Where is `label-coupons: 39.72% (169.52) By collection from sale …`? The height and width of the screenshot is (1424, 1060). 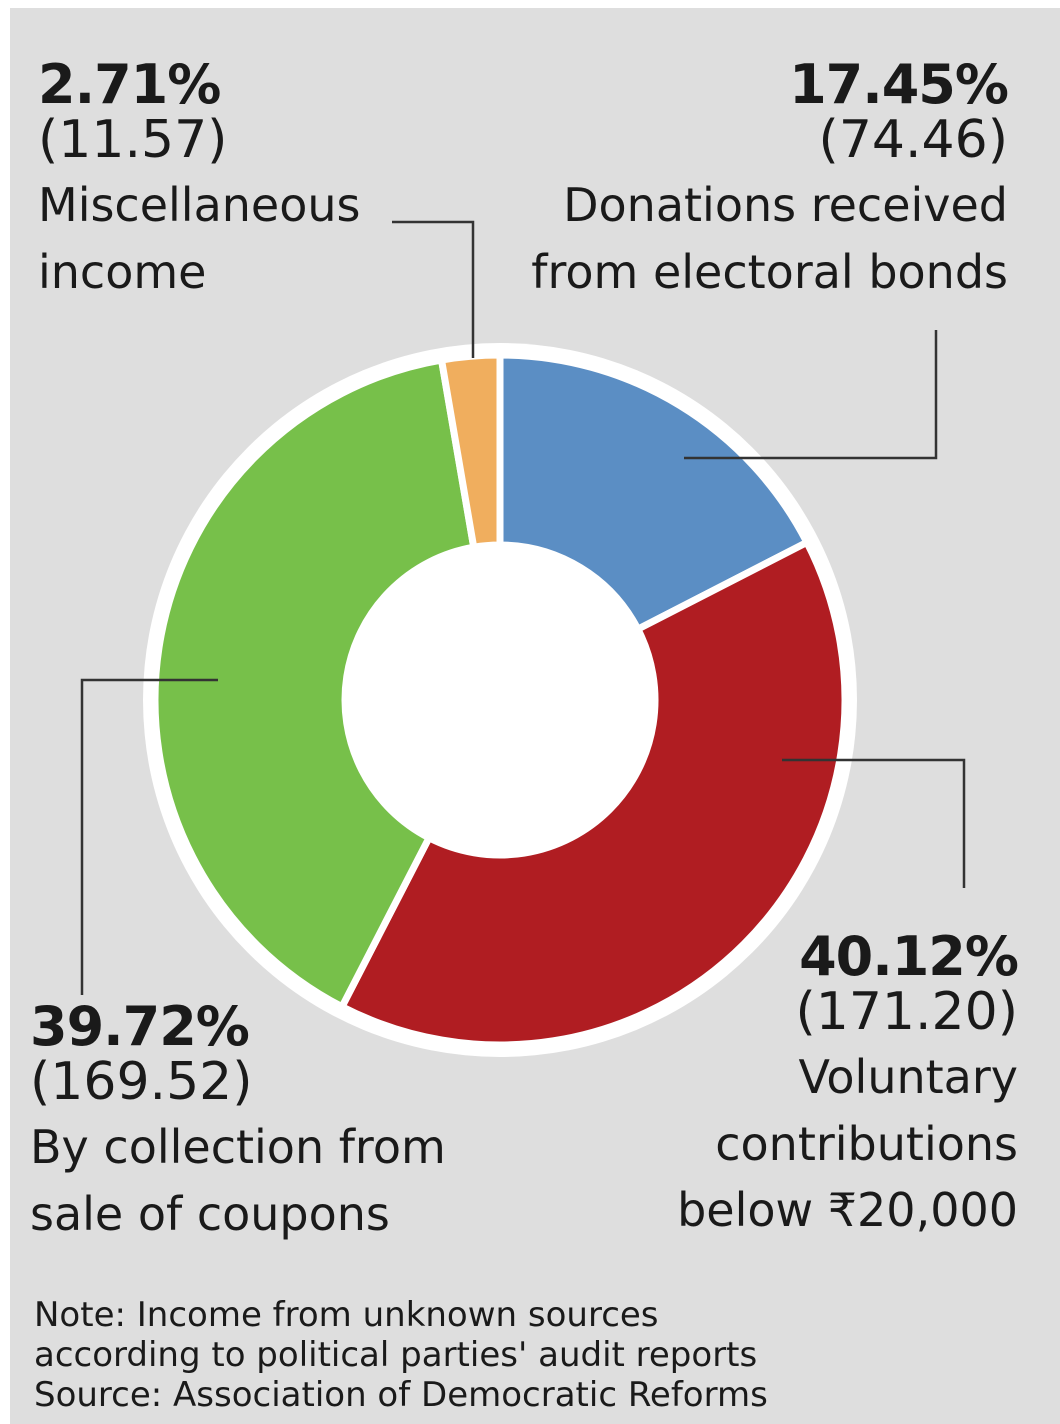 label-coupons: 39.72% (169.52) By collection from sale … is located at coordinates (238, 1123).